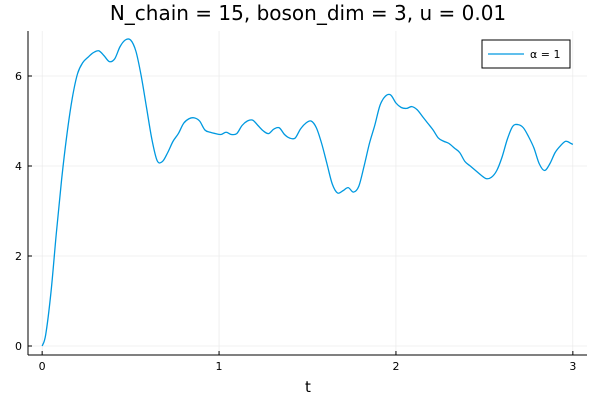 The width and height of the screenshot is (600, 400). I want to click on legend: α = 1, so click(526, 54).